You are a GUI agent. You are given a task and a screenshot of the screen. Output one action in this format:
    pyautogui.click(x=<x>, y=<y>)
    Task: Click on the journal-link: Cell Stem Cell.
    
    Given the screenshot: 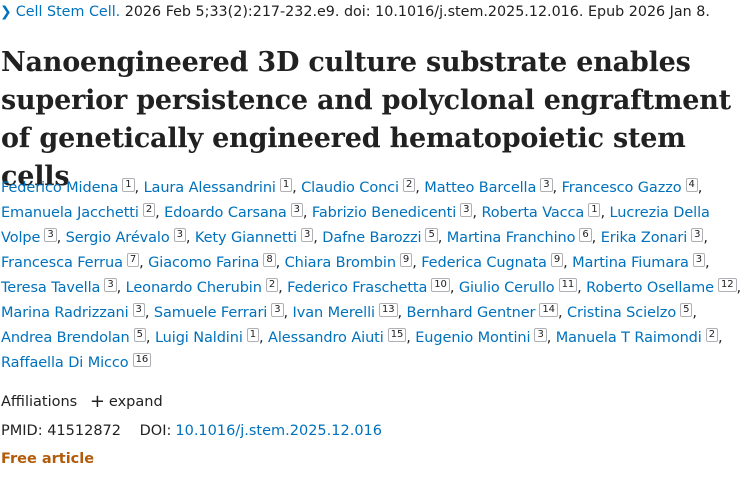 What is the action you would take?
    pyautogui.click(x=68, y=12)
    